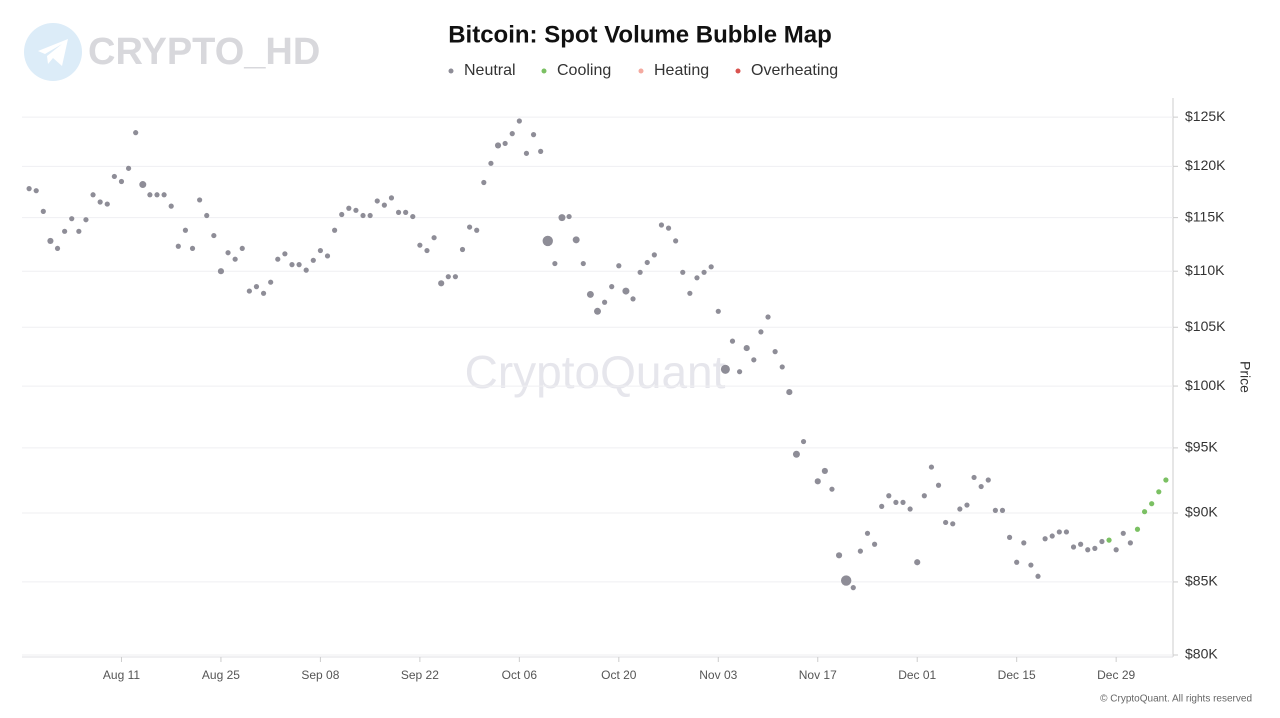  Describe the element at coordinates (1205, 216) in the screenshot. I see `y-tick-label: $115K` at that location.